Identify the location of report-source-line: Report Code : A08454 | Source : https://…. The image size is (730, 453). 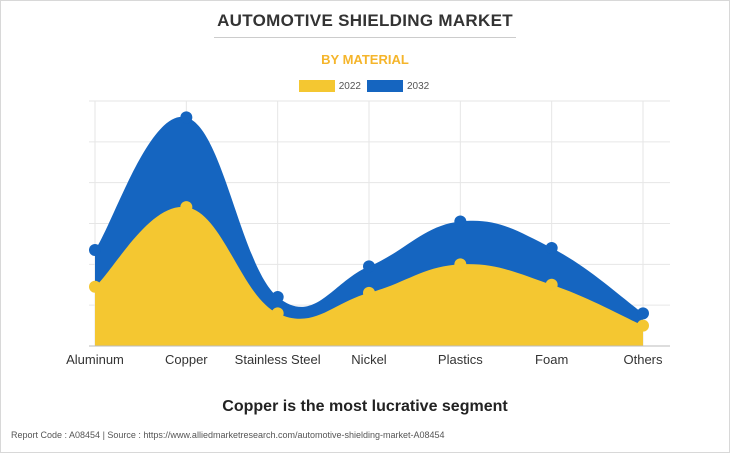
(228, 435).